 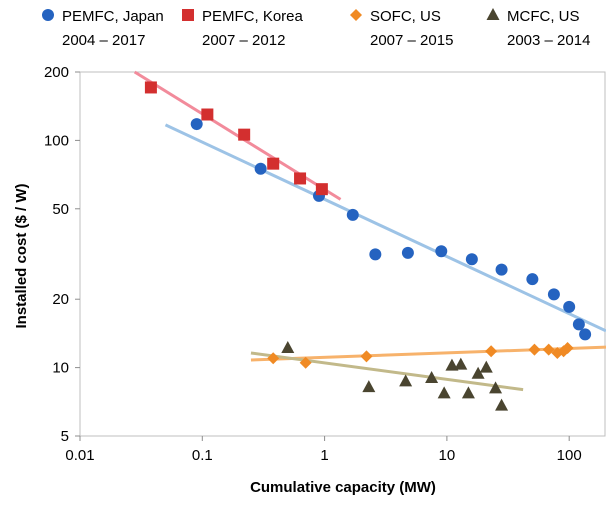 What do you see at coordinates (79, 455) in the screenshot?
I see `x-tick-label: 0.01` at bounding box center [79, 455].